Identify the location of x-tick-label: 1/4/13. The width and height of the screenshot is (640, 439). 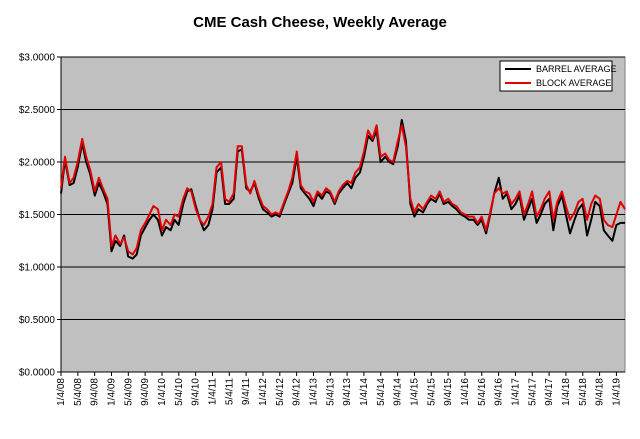
(313, 392).